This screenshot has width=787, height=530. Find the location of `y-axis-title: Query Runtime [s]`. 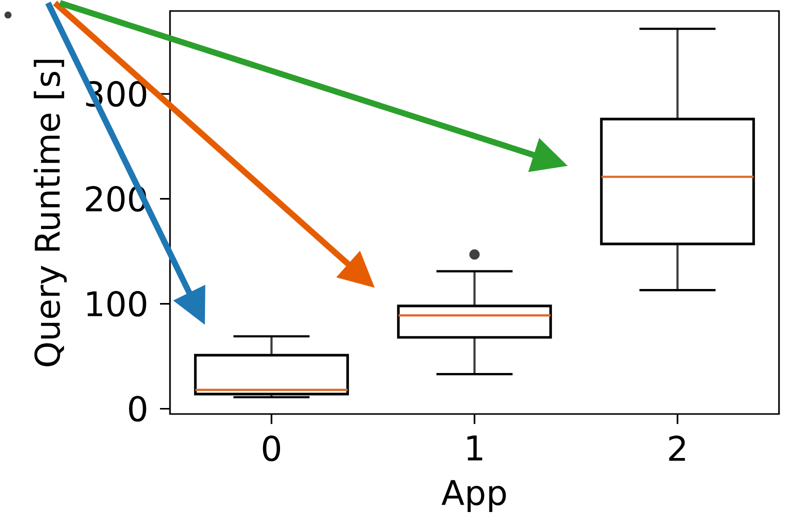

y-axis-title: Query Runtime [s] is located at coordinates (50, 213).